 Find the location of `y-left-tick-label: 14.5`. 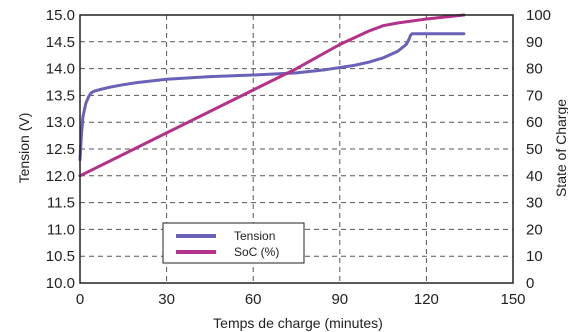

y-left-tick-label: 14.5 is located at coordinates (60, 42).